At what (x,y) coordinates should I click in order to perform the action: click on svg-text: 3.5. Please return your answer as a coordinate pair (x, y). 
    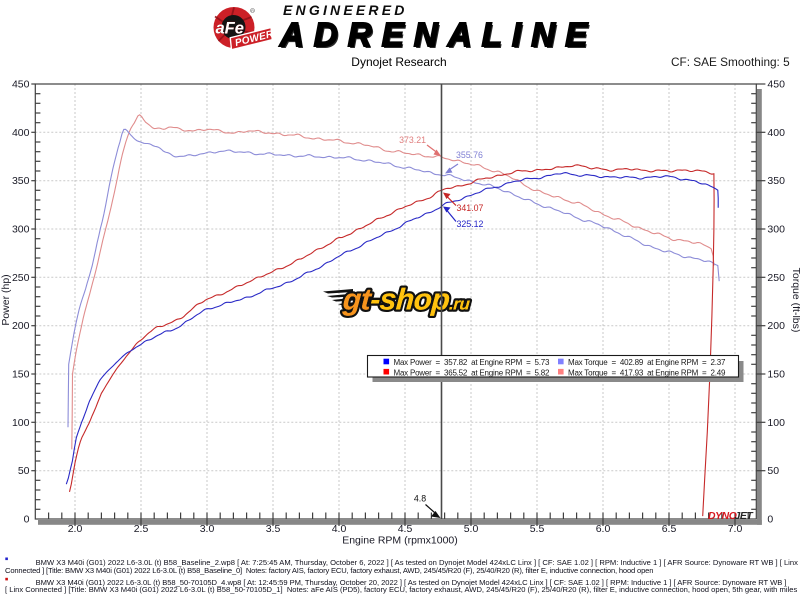
    Looking at the image, I should click on (273, 529).